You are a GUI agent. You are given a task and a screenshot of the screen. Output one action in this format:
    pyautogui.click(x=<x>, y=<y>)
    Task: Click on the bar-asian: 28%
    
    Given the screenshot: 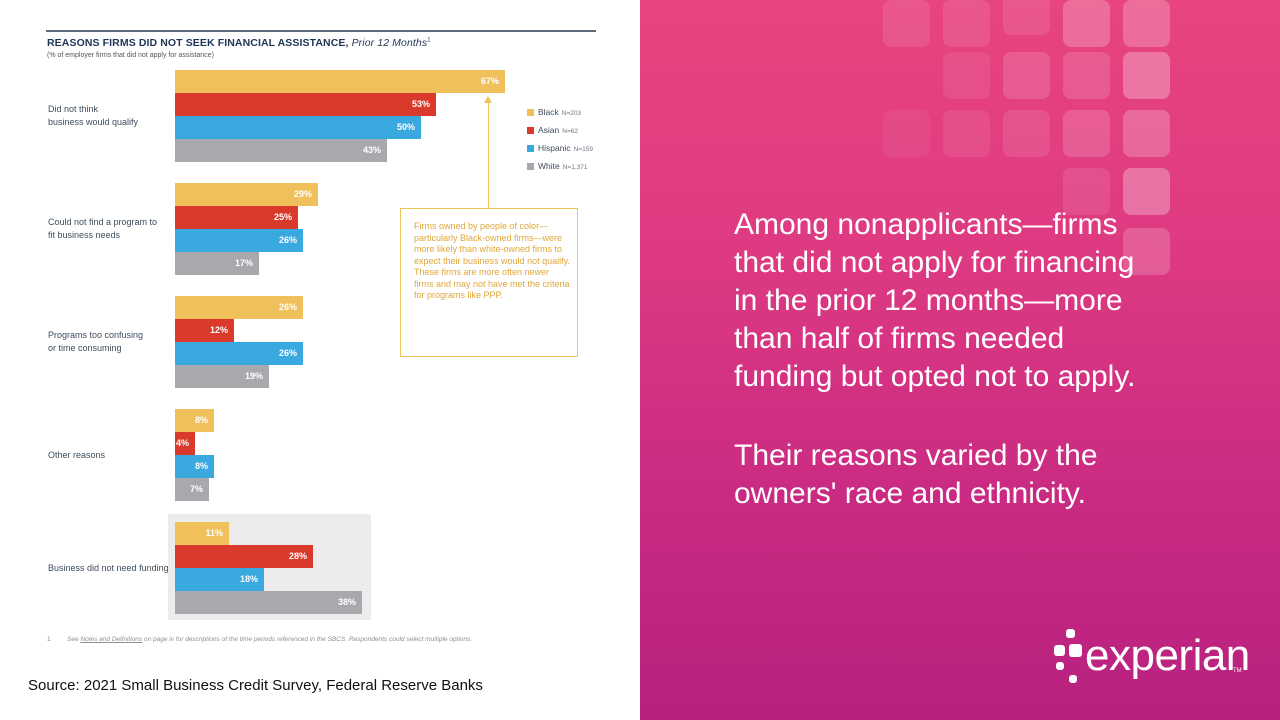 What is the action you would take?
    pyautogui.click(x=244, y=556)
    